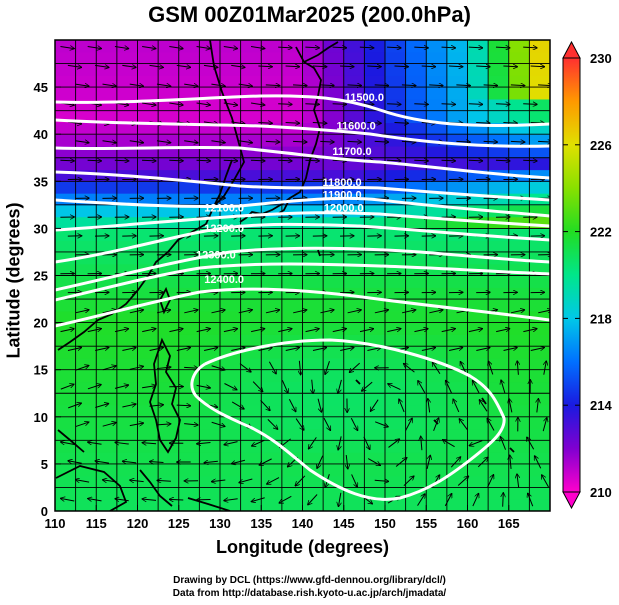 The width and height of the screenshot is (619, 605). What do you see at coordinates (13, 280) in the screenshot?
I see `y-axis-label: Latitude (degrees)` at bounding box center [13, 280].